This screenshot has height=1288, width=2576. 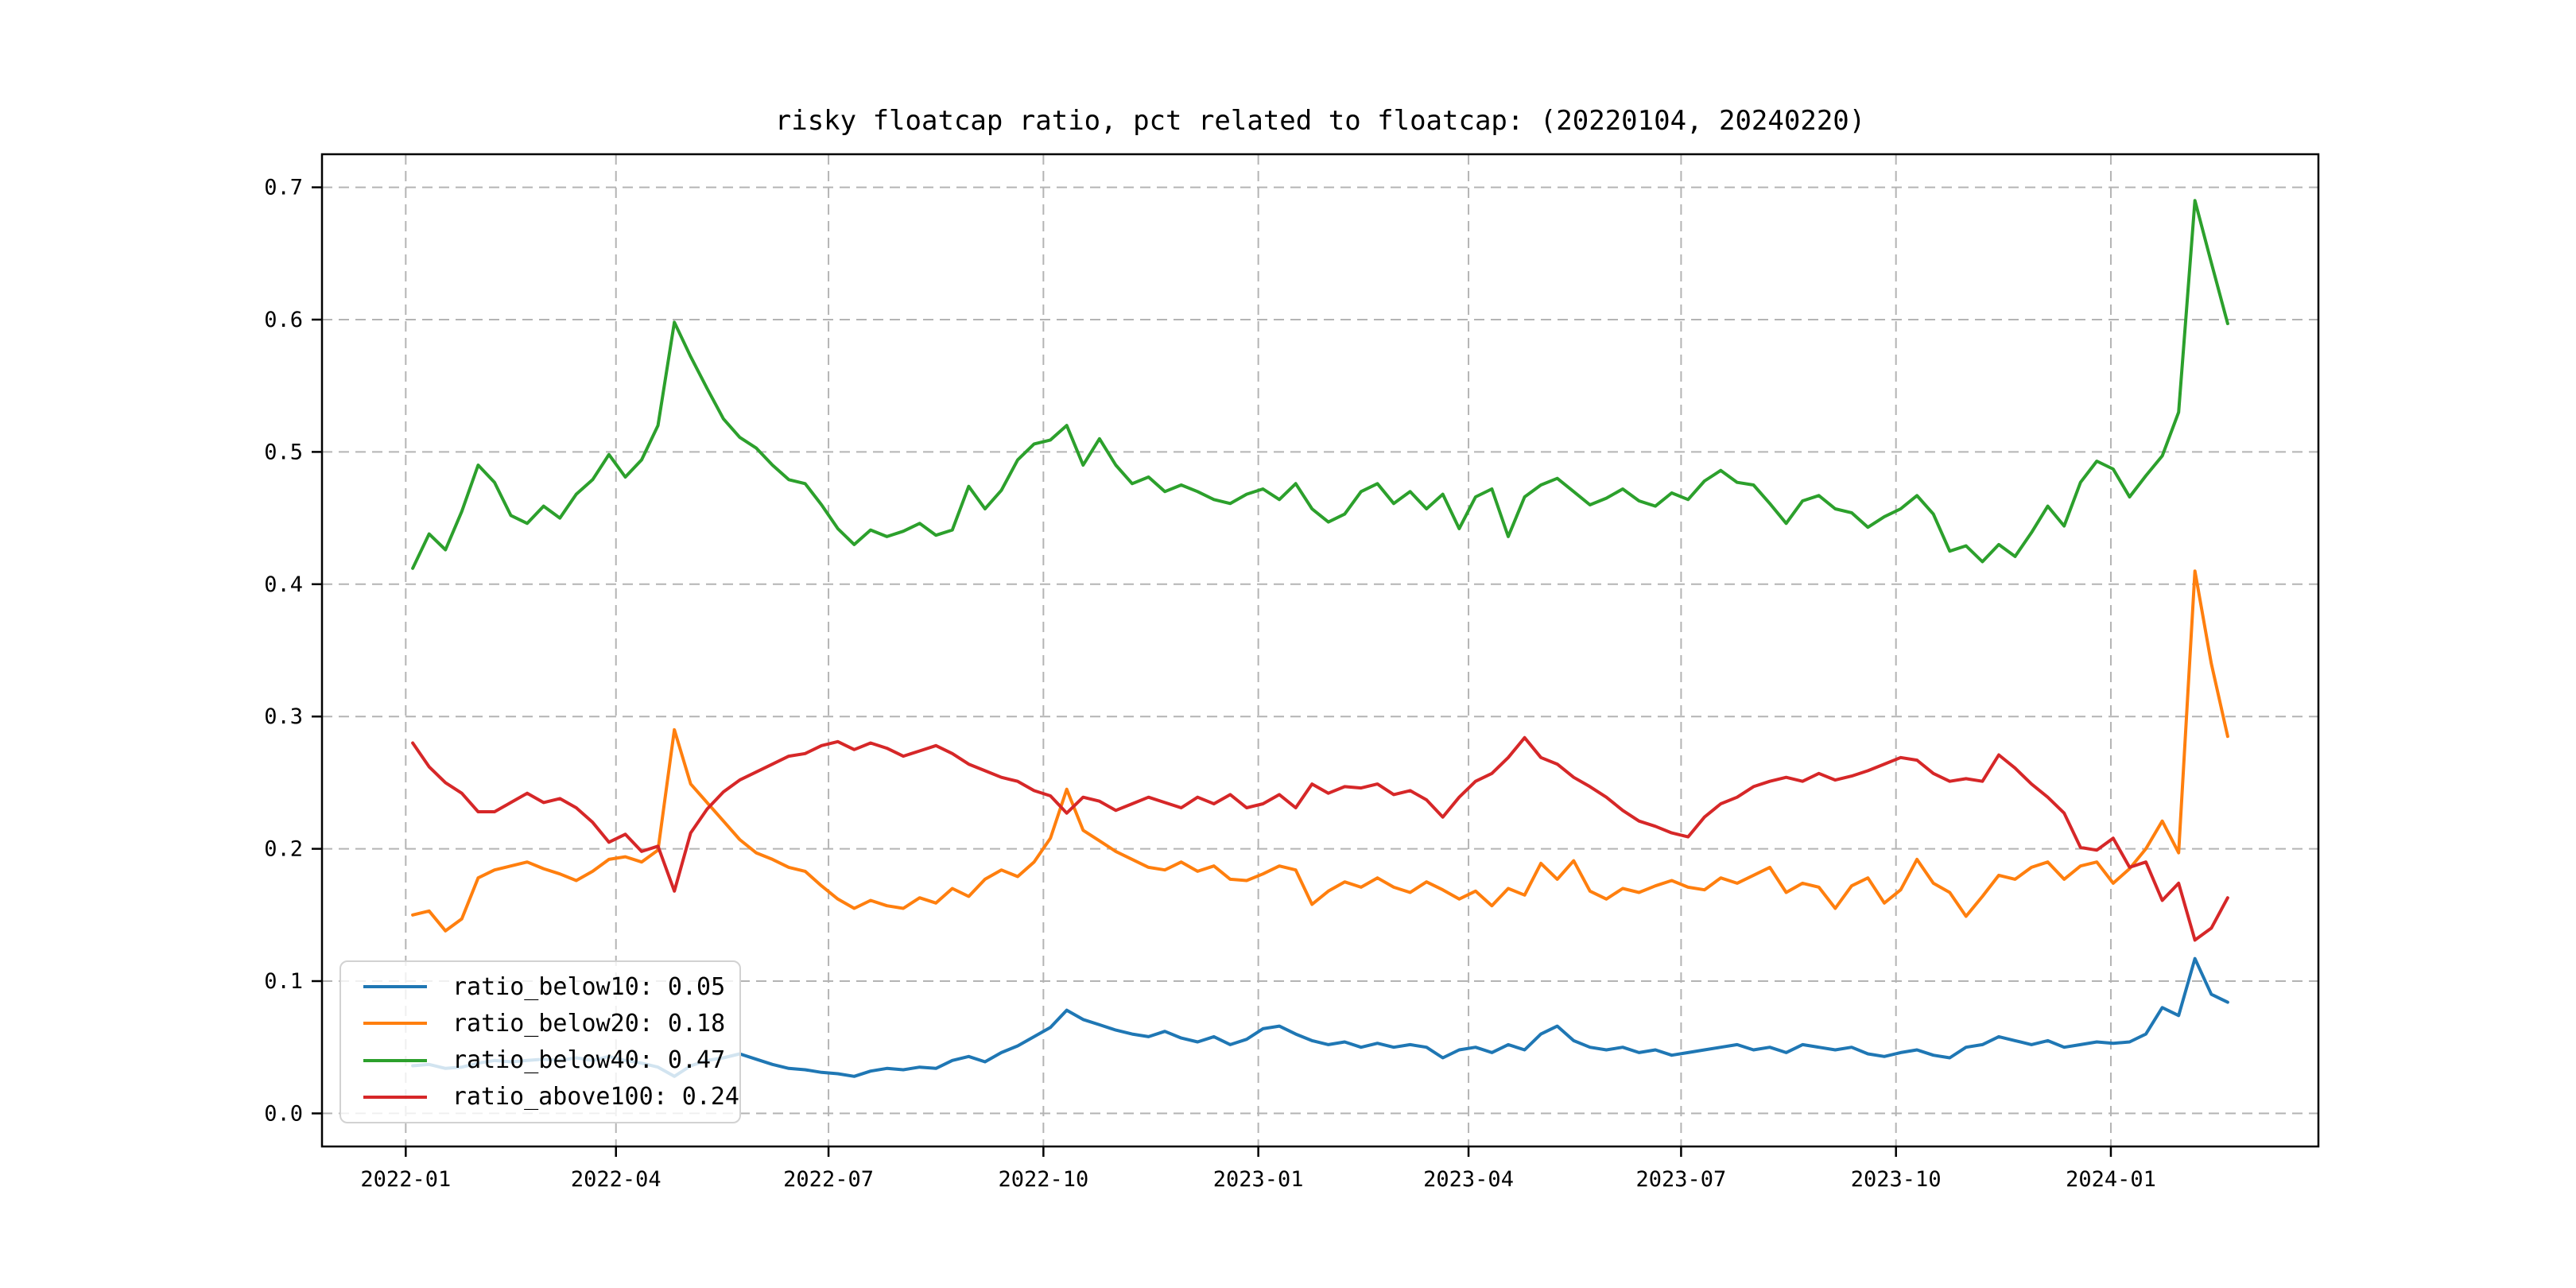 I want to click on svg-text: 0.7, so click(x=283, y=188).